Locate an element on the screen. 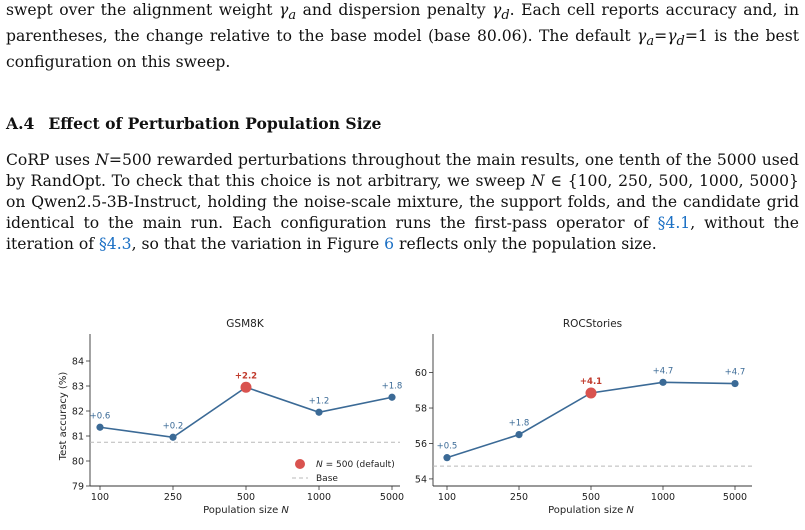 Image resolution: width=805 pixels, height=530 pixels. y-tick-label: 79 is located at coordinates (78, 487).